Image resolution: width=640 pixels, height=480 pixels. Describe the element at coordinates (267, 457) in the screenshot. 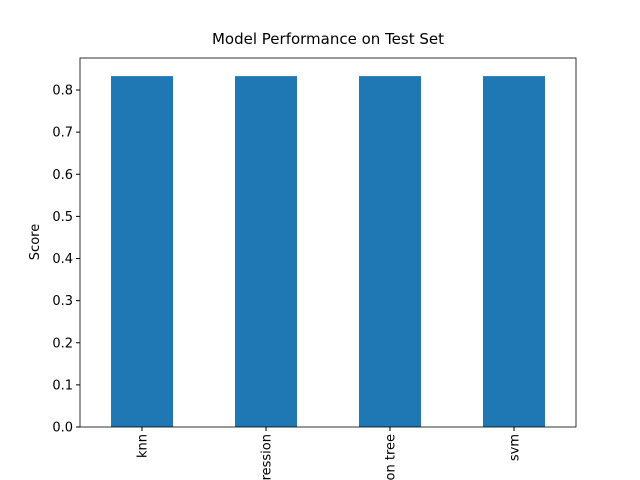

I see `x-tick-label: logistic regression` at that location.